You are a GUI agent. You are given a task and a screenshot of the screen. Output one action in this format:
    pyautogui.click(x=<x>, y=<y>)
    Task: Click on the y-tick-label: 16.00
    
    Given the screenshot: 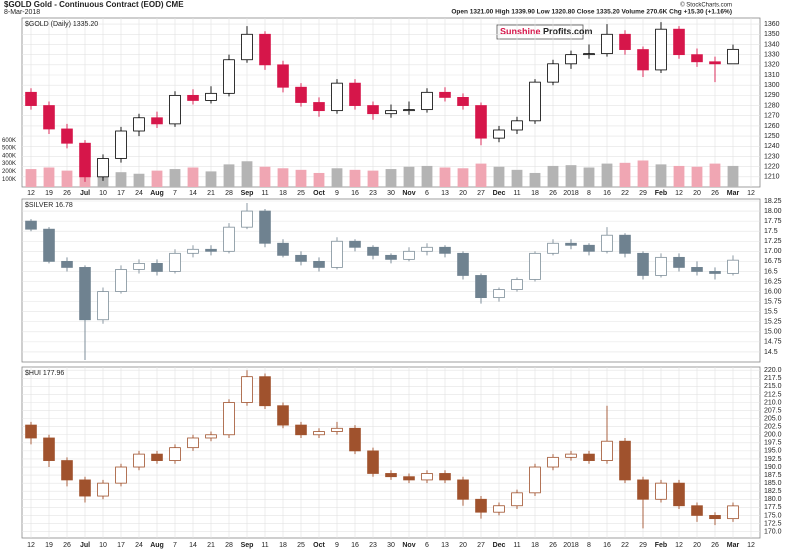 What is the action you would take?
    pyautogui.click(x=773, y=291)
    